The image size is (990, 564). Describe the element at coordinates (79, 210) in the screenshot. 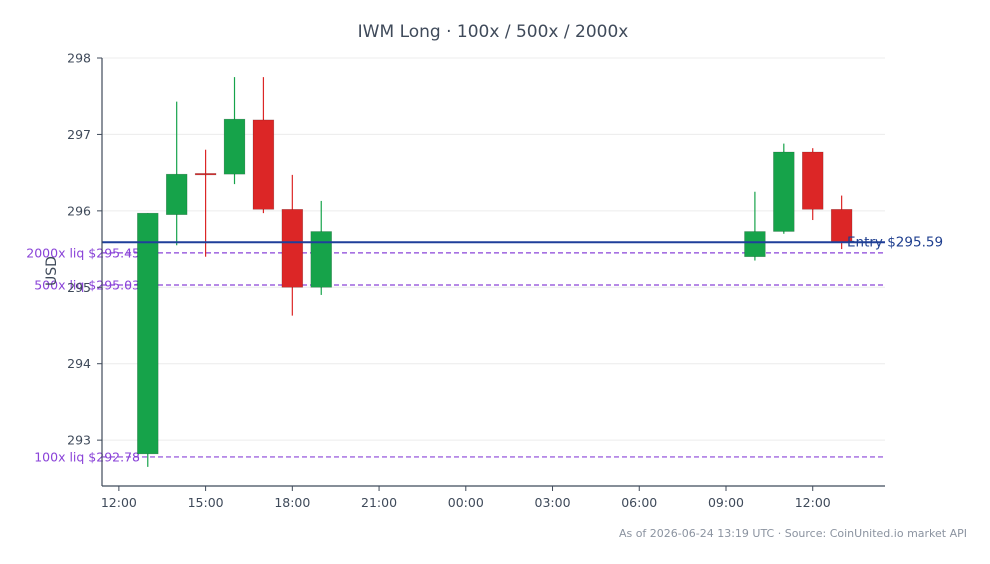

I see `y-tick-label: 296` at that location.